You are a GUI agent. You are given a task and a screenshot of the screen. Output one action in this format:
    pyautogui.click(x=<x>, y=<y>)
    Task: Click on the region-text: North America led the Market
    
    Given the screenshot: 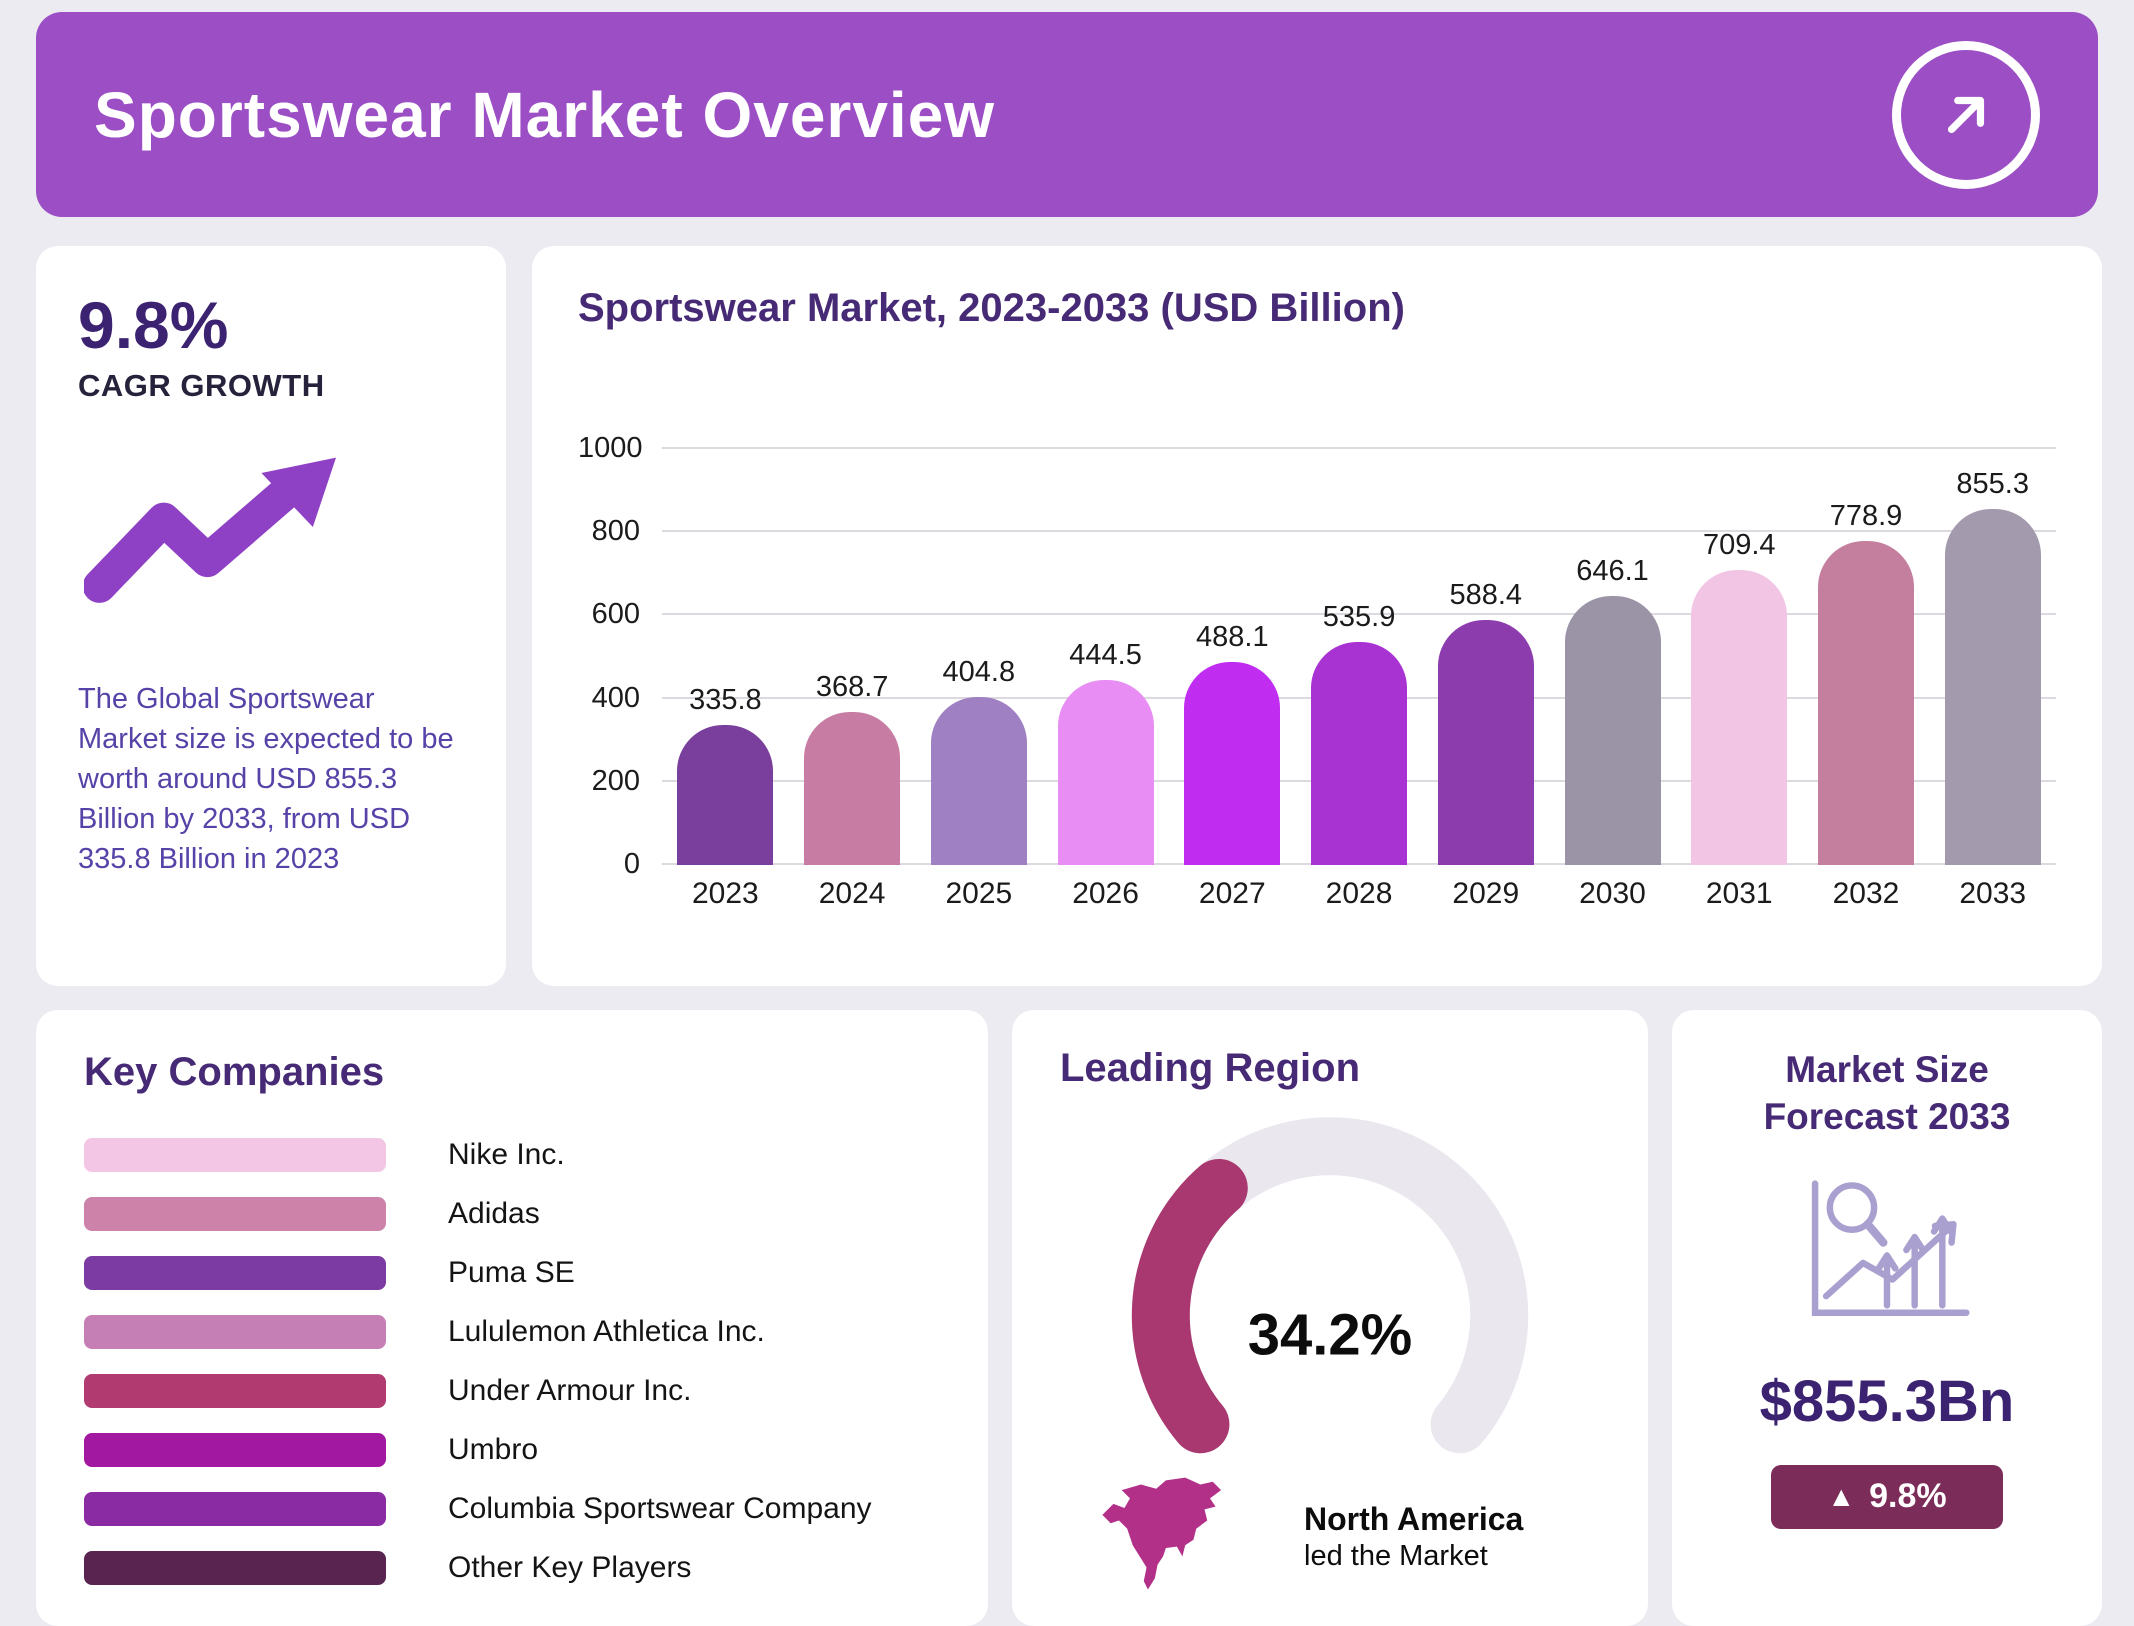 What is the action you would take?
    pyautogui.click(x=1413, y=1537)
    